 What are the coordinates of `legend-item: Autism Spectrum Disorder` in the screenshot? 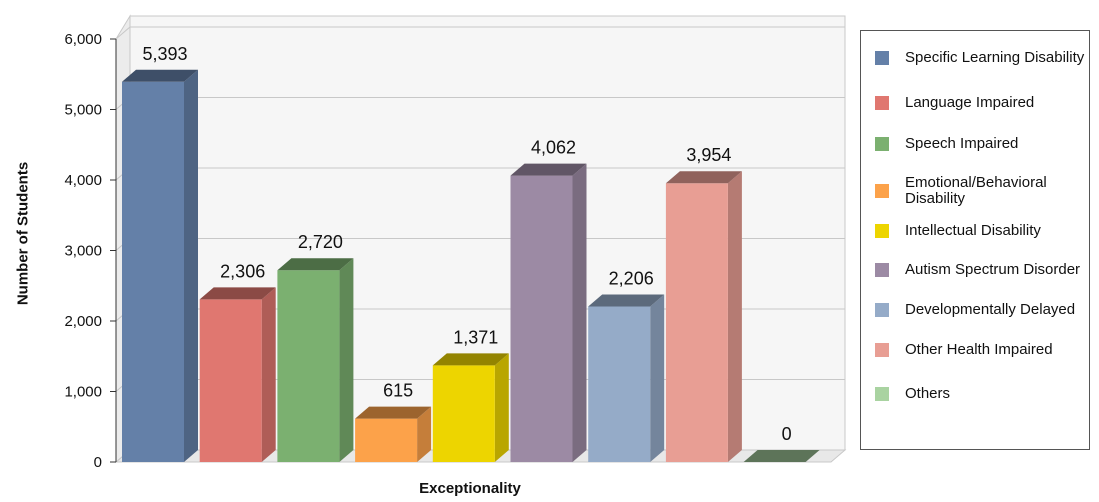 It's located at (980, 270).